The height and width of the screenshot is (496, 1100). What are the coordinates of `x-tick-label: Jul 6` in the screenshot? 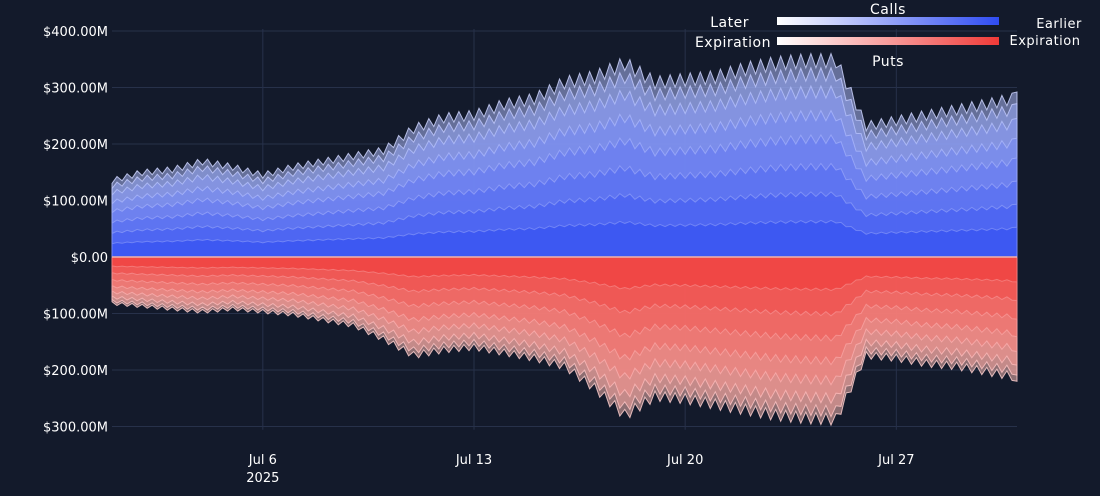 It's located at (262, 460).